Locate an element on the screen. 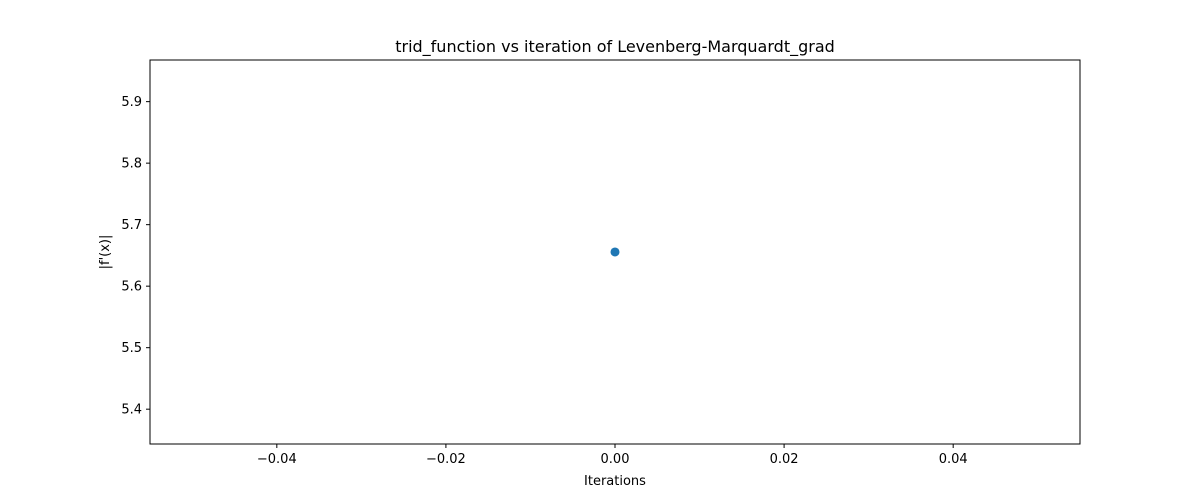 The image size is (1200, 500). y-tick-label: 5.9 is located at coordinates (131, 102).